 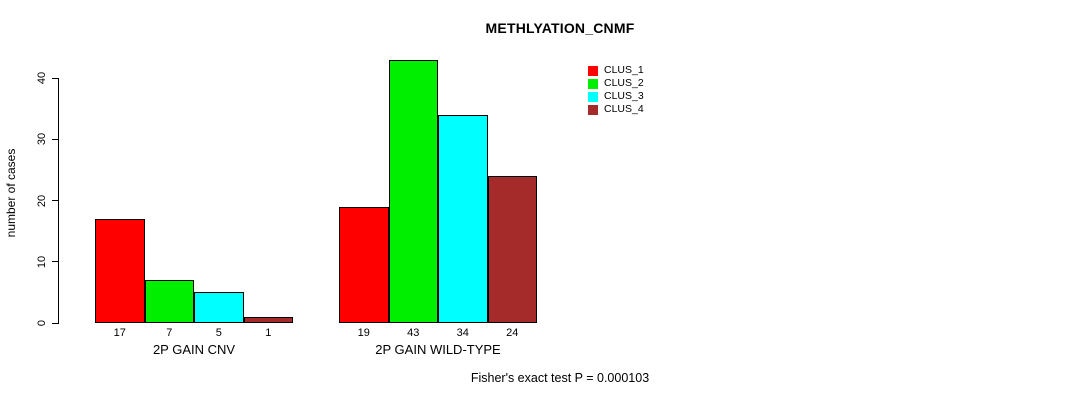 What do you see at coordinates (194, 349) in the screenshot?
I see `category-label-0: 2P GAIN CNV` at bounding box center [194, 349].